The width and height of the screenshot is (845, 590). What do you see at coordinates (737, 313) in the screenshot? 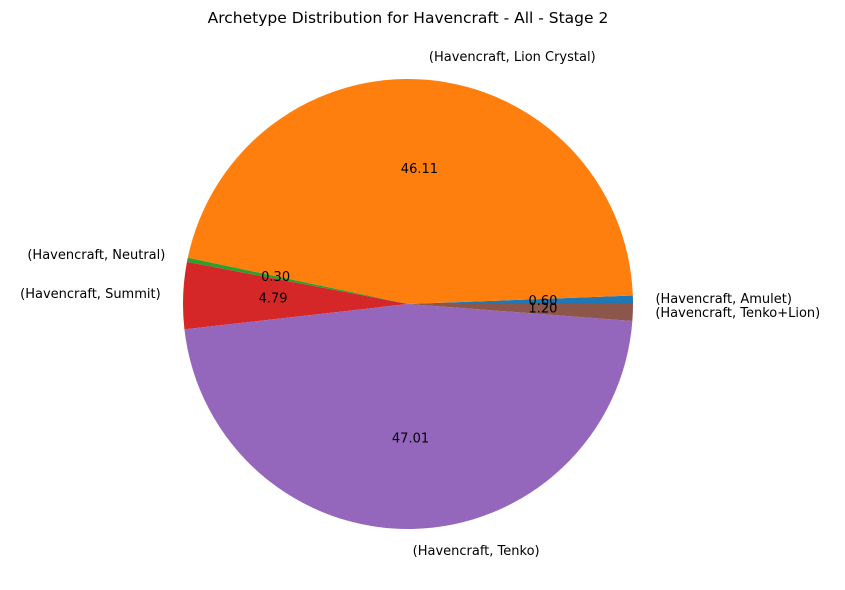
I see `slice-label: (Havencraft, Tenko+Lion)` at bounding box center [737, 313].